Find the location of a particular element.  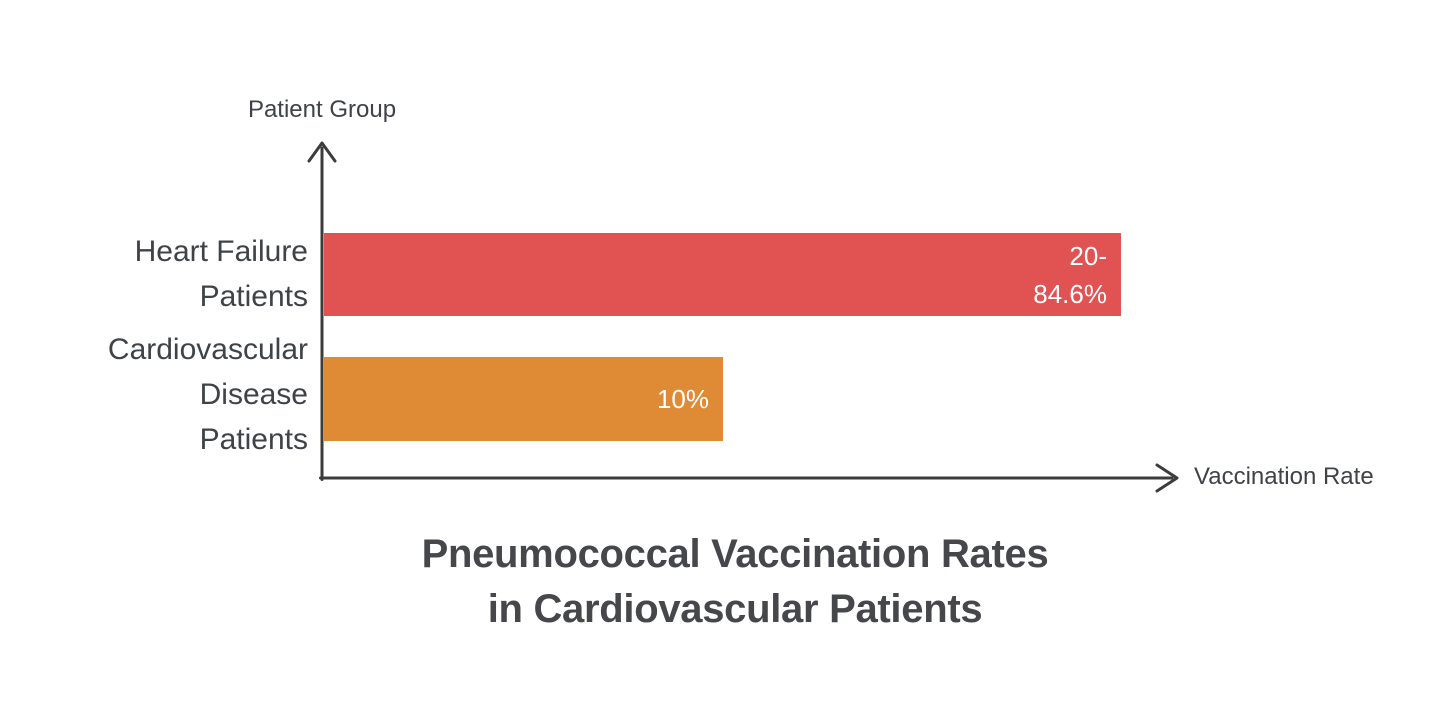

bar-value-label-heart-failure: 20- 84.6% is located at coordinates (1070, 274).